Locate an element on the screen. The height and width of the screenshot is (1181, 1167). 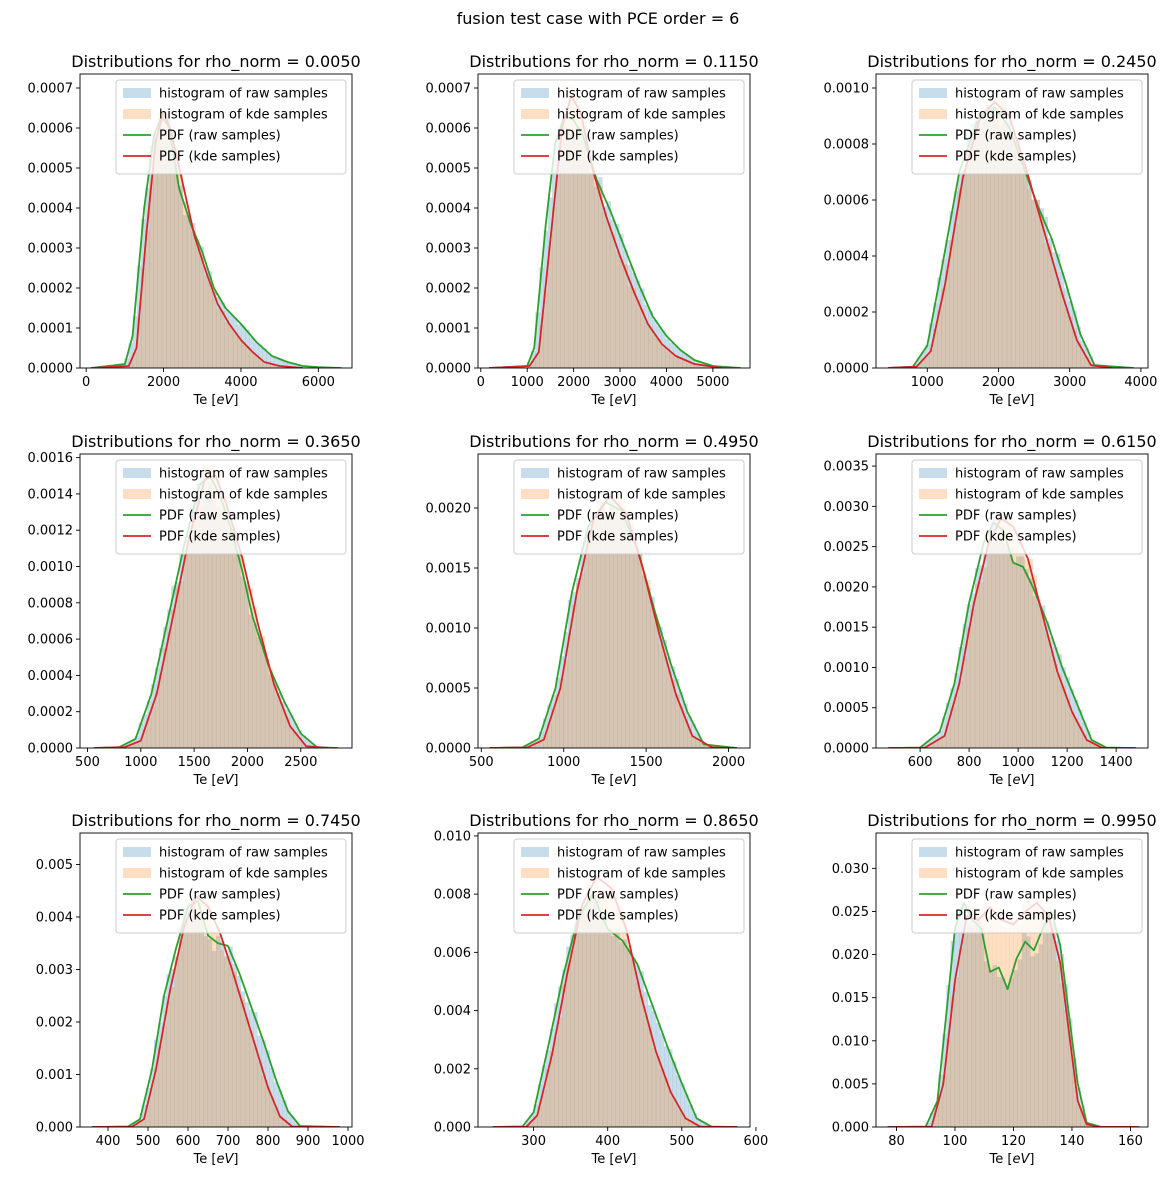
y-tick-label: 0.0025 is located at coordinates (847, 547).